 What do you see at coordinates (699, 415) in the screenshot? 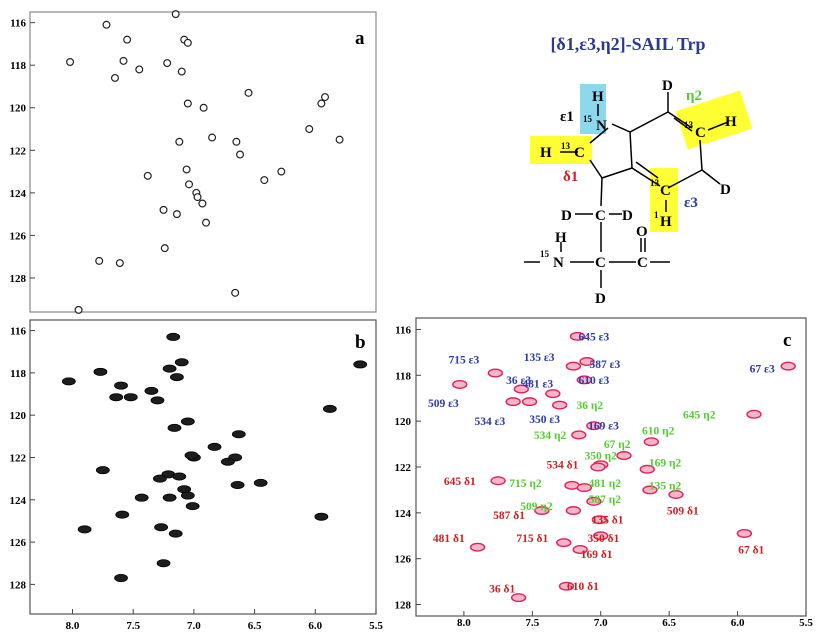
I see `peak-label: 645 η2` at bounding box center [699, 415].